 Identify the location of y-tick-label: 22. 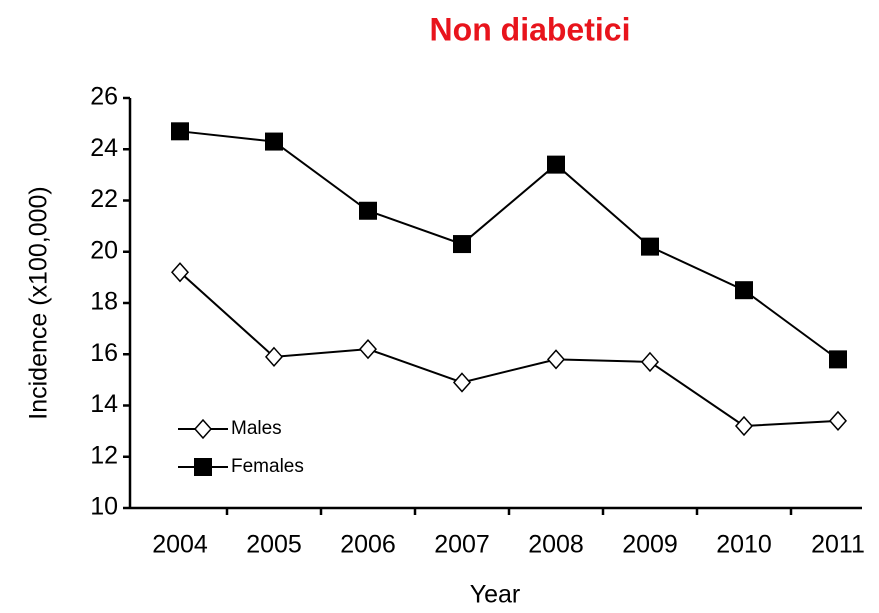
(104, 199).